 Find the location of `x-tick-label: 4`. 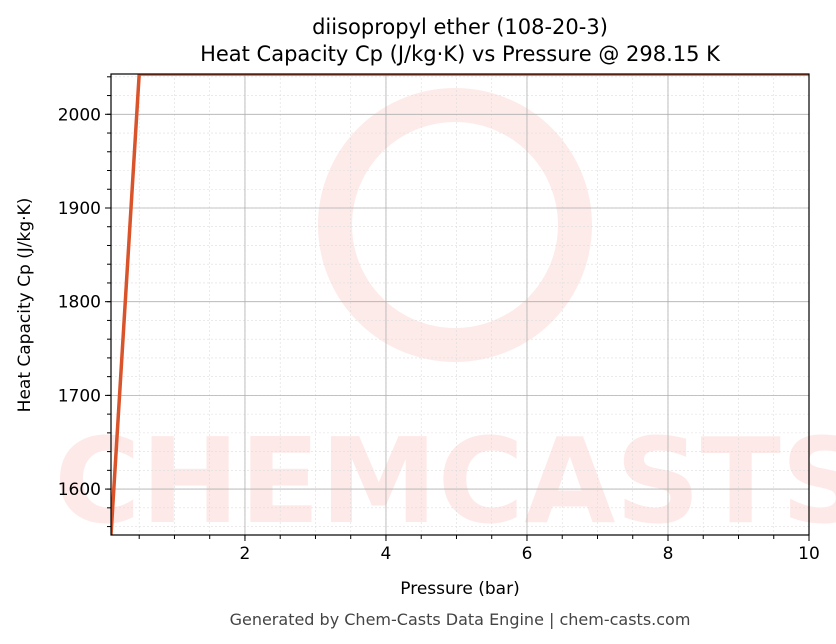

x-tick-label: 4 is located at coordinates (386, 554).